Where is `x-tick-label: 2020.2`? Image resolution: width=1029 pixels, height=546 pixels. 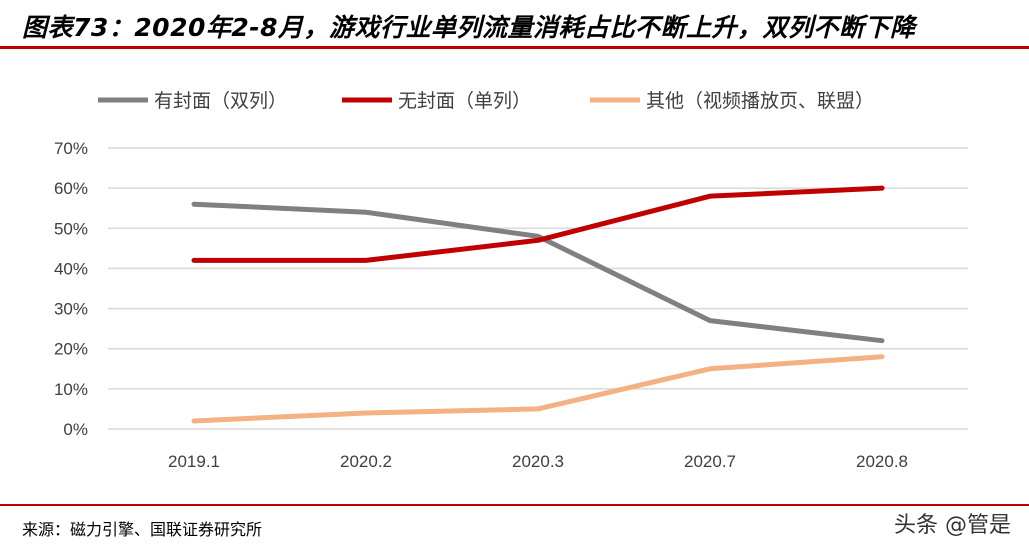
x-tick-label: 2020.2 is located at coordinates (366, 461).